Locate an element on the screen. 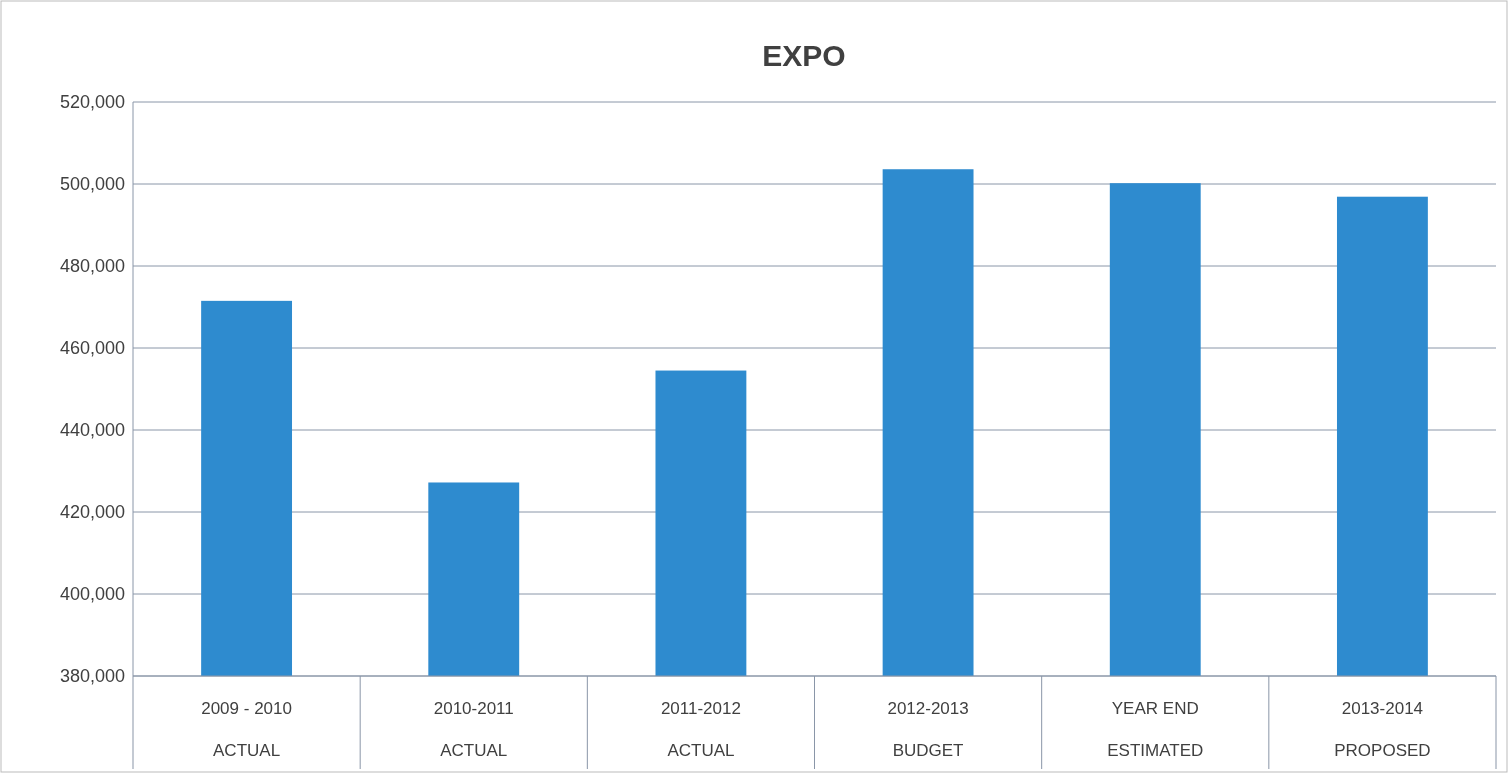 Image resolution: width=1508 pixels, height=773 pixels. category-label: 2012-2013 BUDGET is located at coordinates (928, 729).